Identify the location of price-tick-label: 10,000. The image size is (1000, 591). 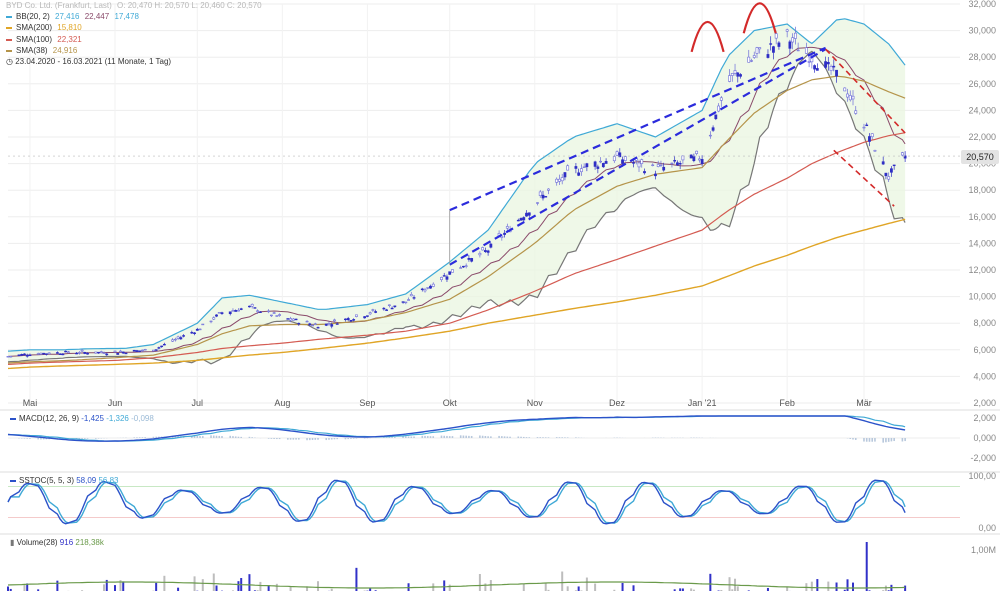
(982, 297).